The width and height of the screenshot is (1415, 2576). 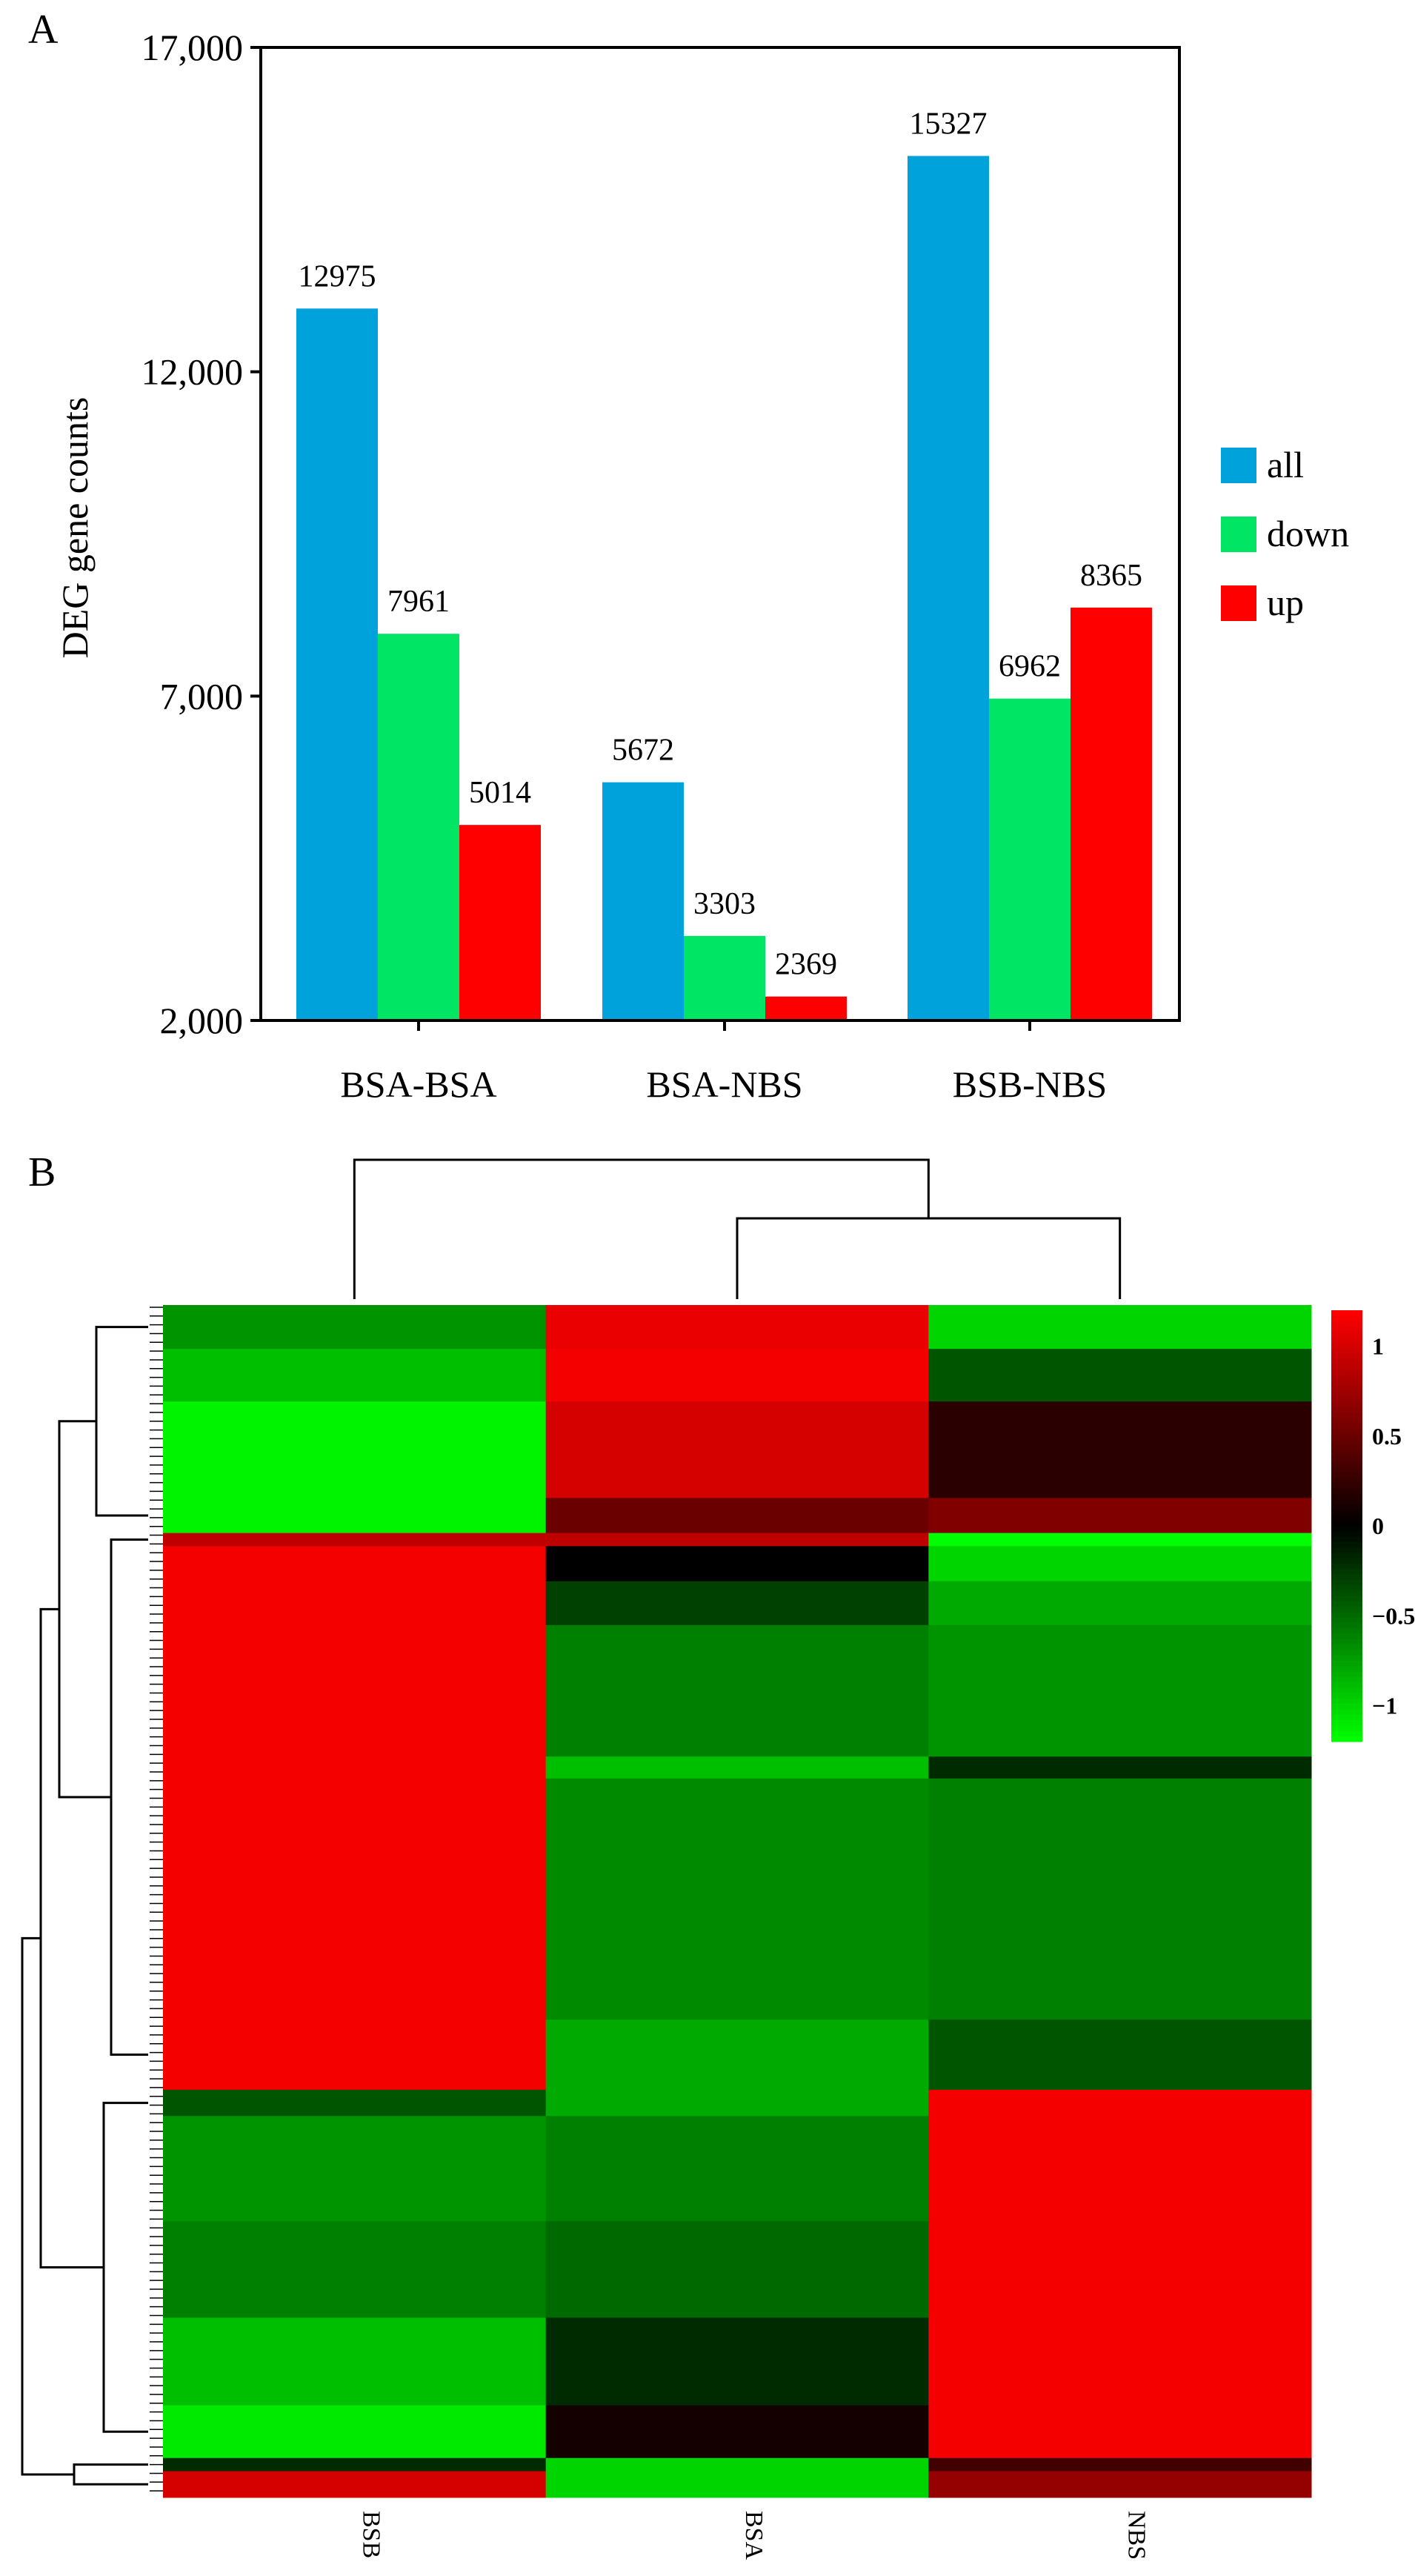 What do you see at coordinates (806, 1008) in the screenshot?
I see `bar-bsa-nbs-up` at bounding box center [806, 1008].